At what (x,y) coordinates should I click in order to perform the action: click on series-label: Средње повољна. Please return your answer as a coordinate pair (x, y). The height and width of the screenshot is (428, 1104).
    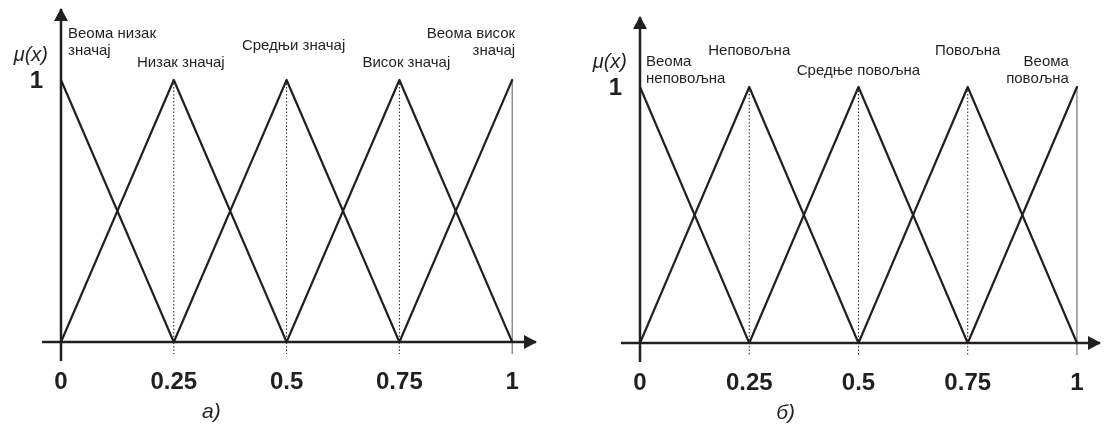
    Looking at the image, I should click on (858, 69).